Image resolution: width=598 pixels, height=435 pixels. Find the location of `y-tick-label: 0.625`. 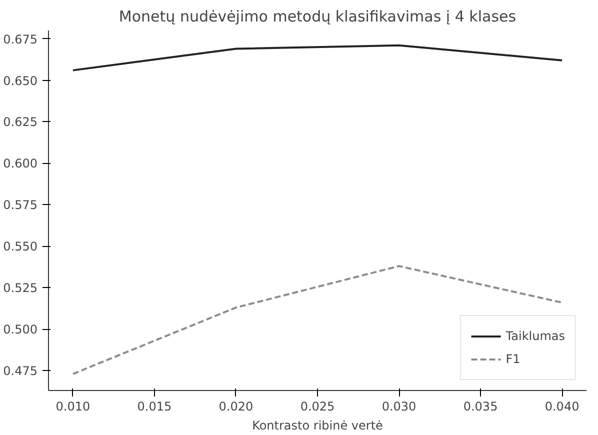

y-tick-label: 0.625 is located at coordinates (20, 122).